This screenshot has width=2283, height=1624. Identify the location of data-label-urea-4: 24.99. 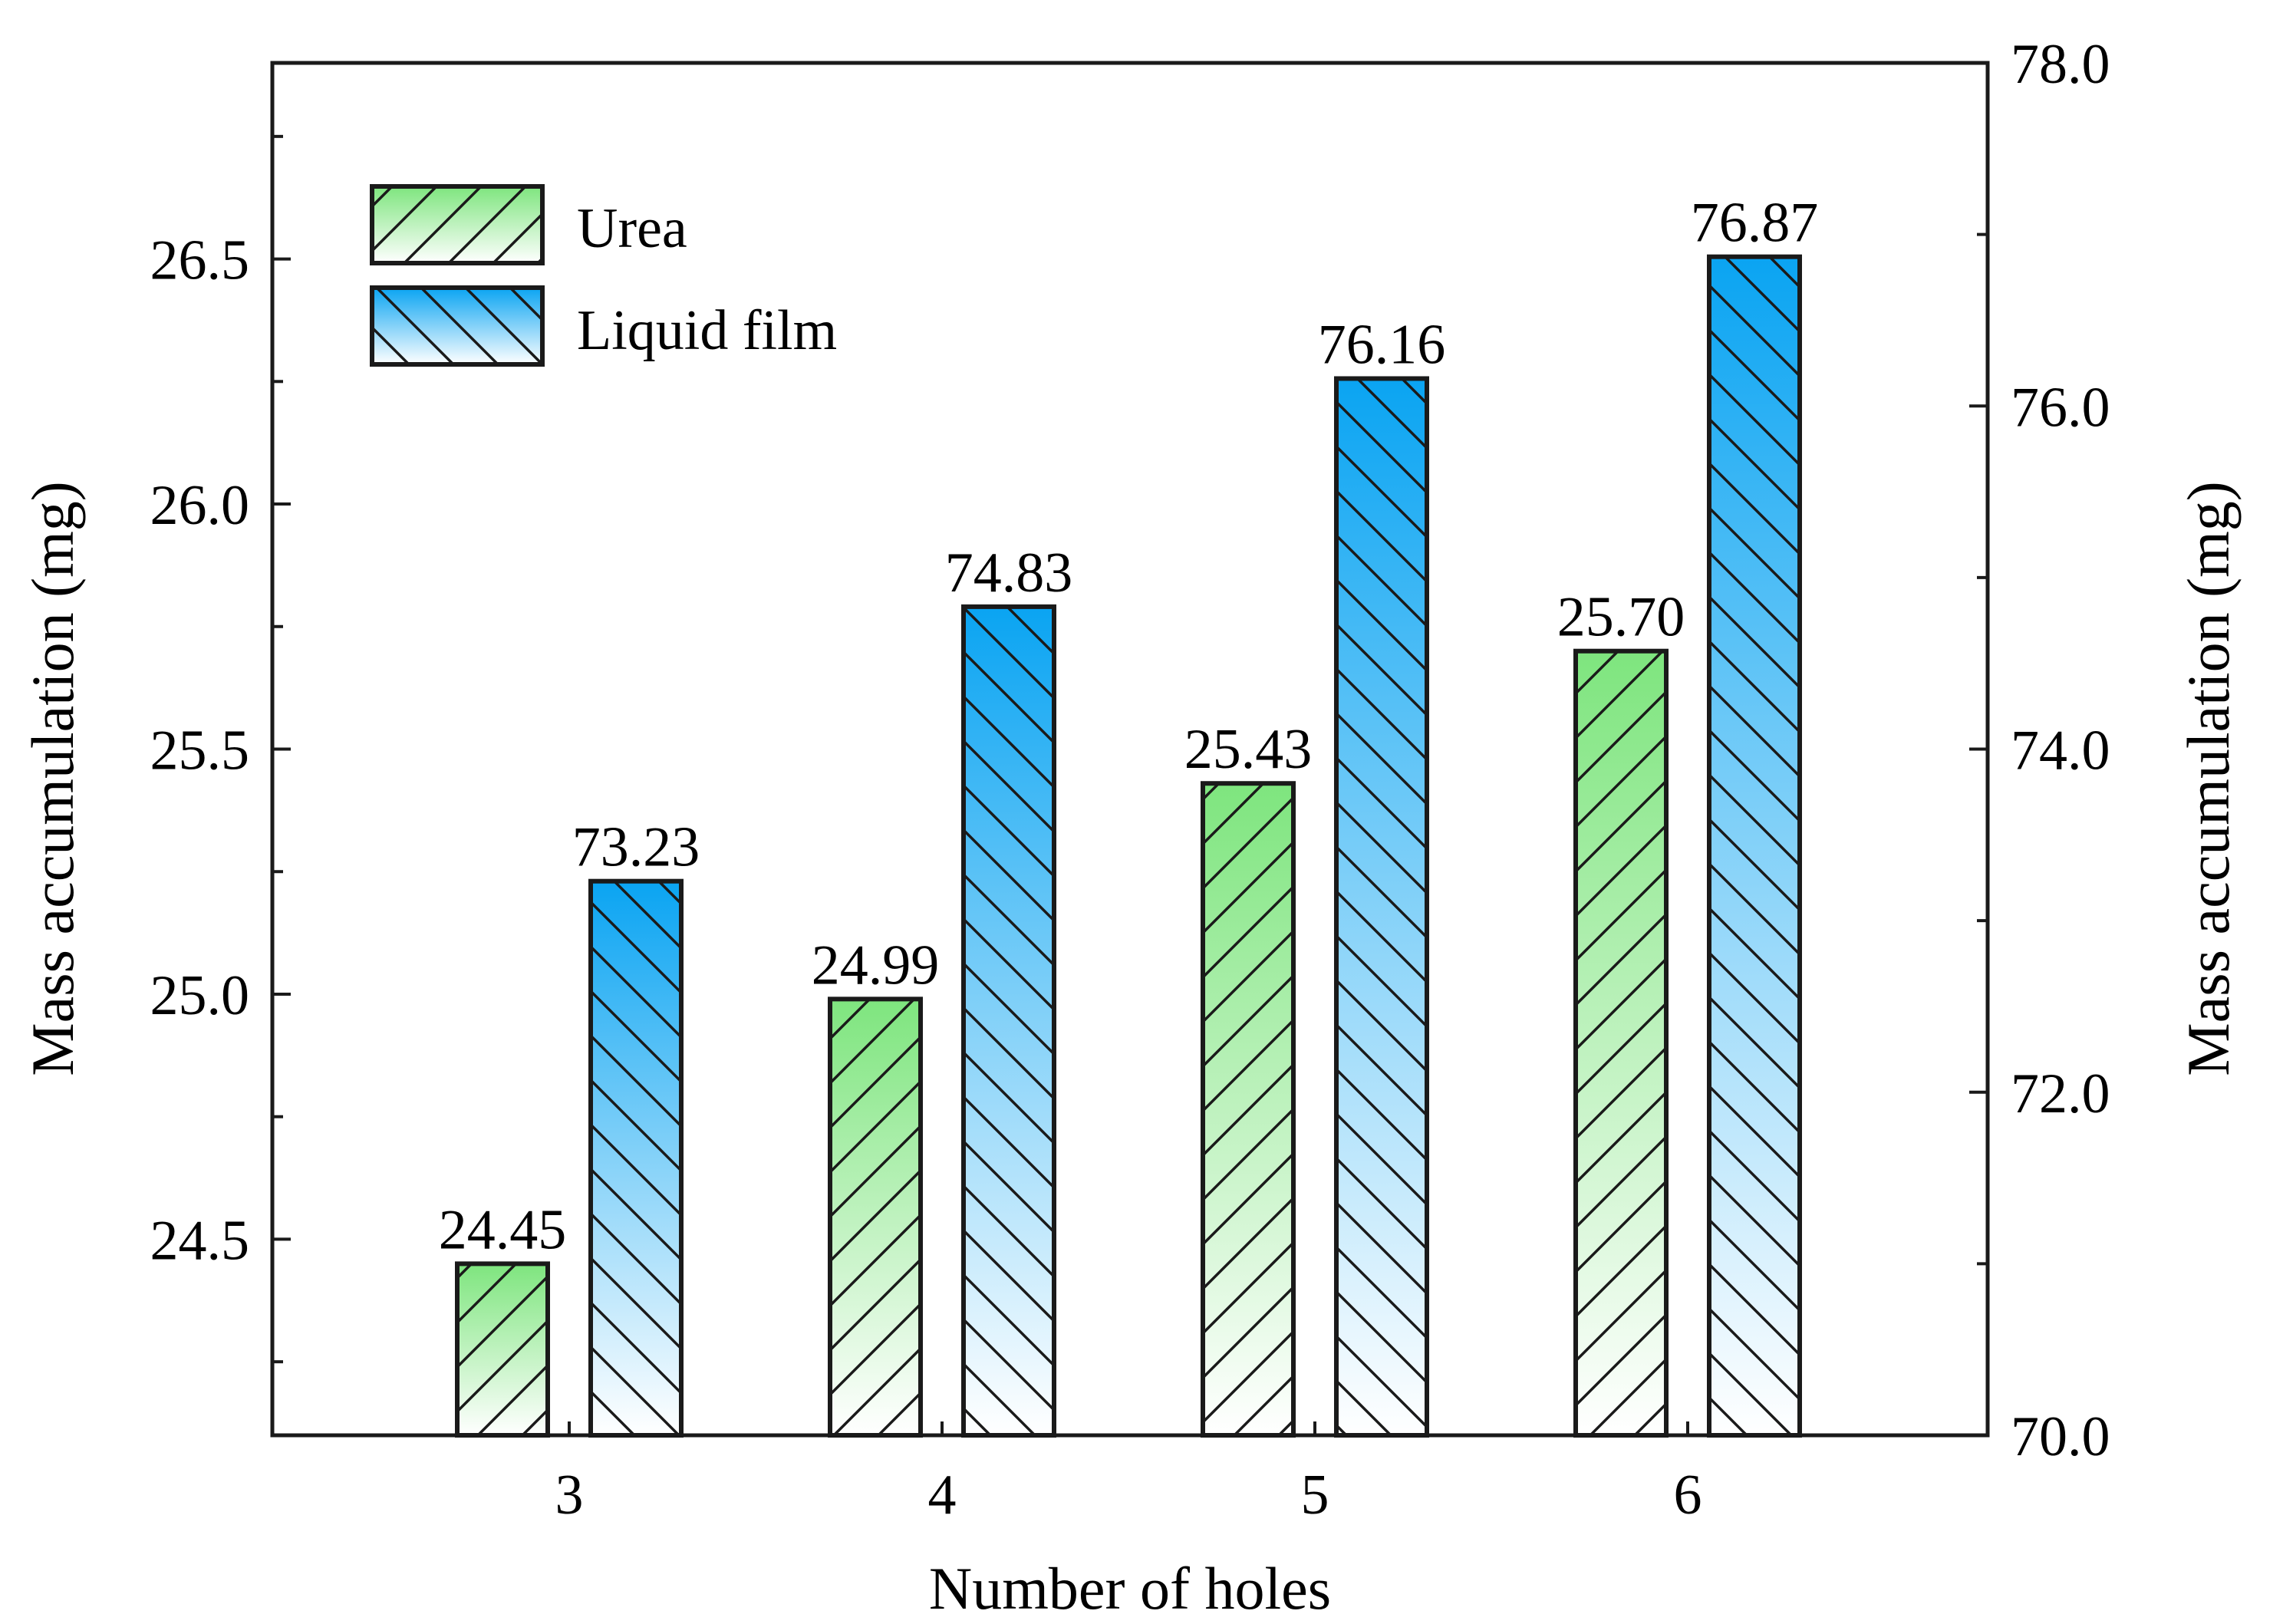
(876, 965).